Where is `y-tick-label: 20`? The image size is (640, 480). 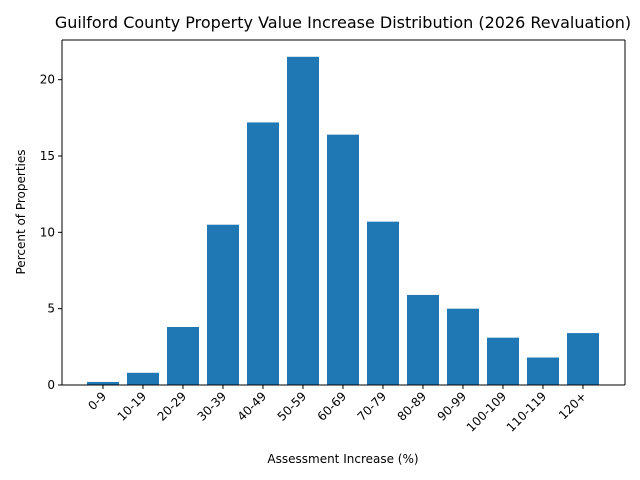 y-tick-label: 20 is located at coordinates (47, 80).